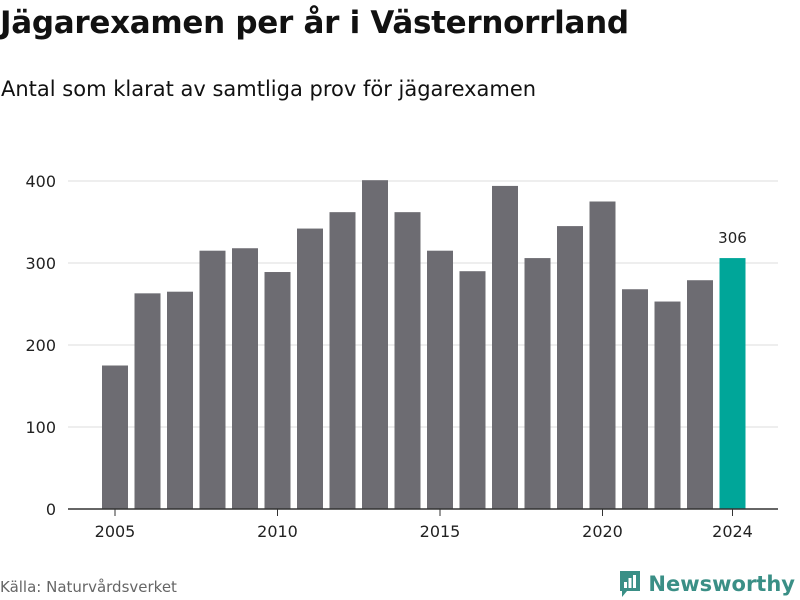 Image resolution: width=800 pixels, height=600 pixels. Describe the element at coordinates (732, 238) in the screenshot. I see `data-label: 306` at that location.